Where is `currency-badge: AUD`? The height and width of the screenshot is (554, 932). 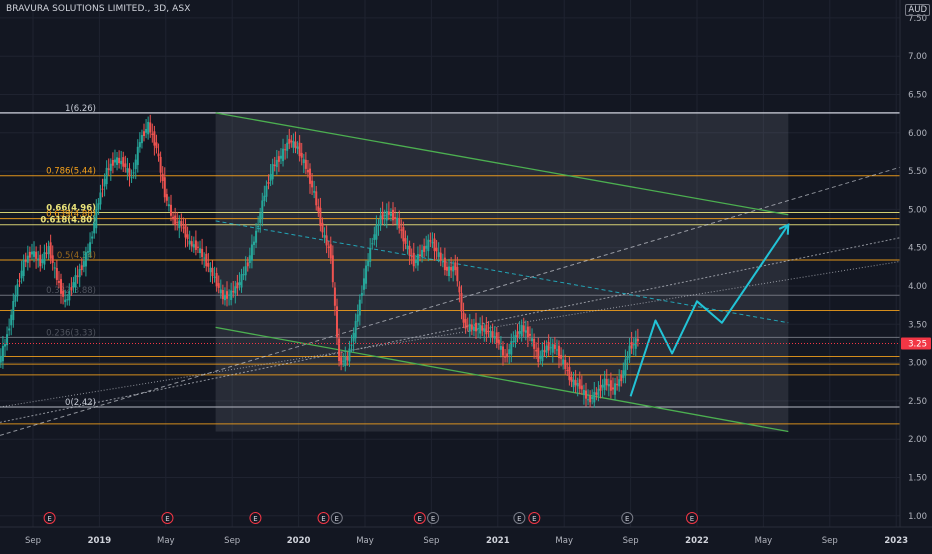 currency-badge: AUD is located at coordinates (917, 10).